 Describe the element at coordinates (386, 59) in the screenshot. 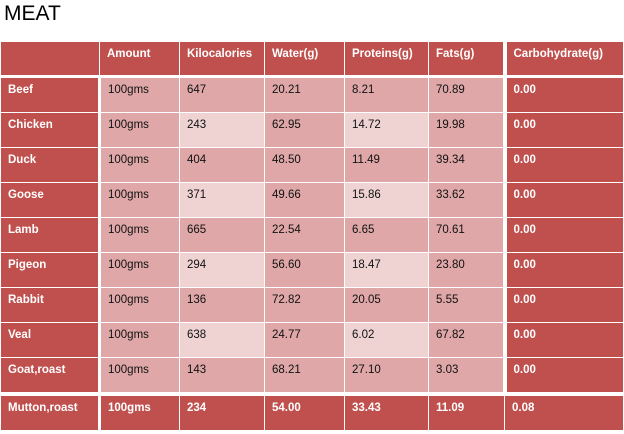

I see `header-proteins: Proteins(g)` at that location.